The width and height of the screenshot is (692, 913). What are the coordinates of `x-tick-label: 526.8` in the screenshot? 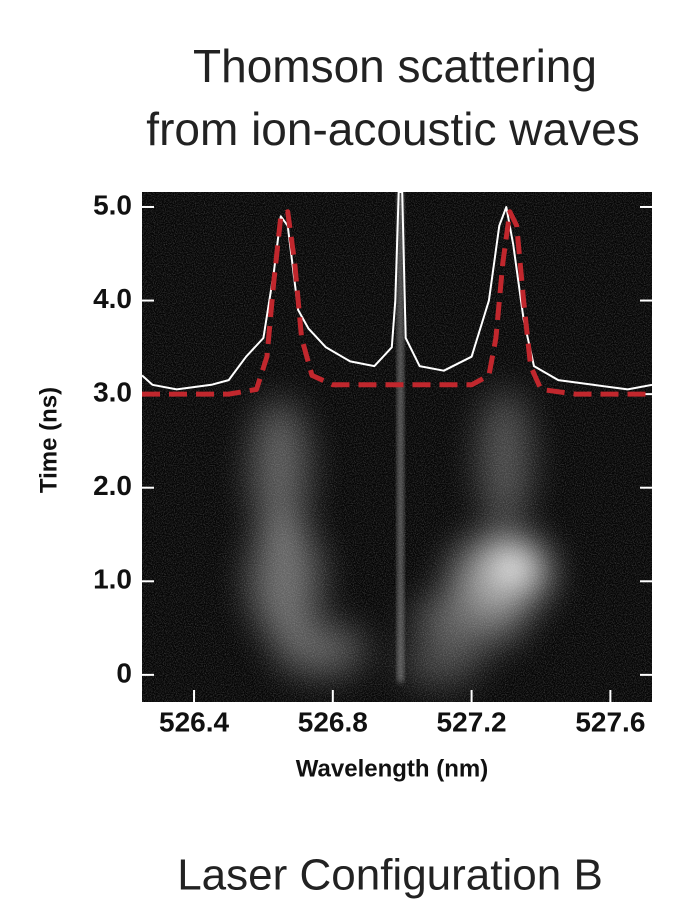 It's located at (333, 721).